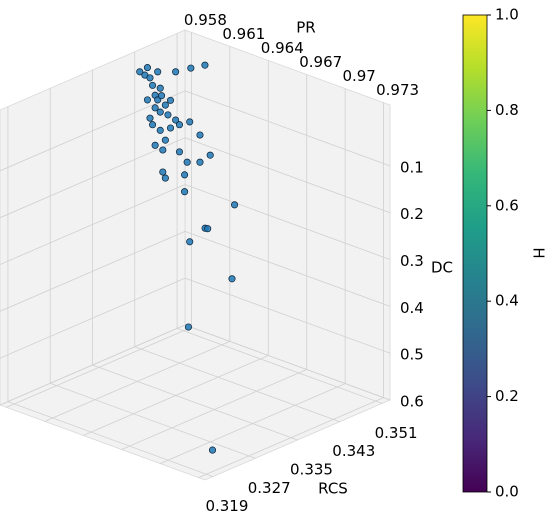  Describe the element at coordinates (442, 268) in the screenshot. I see `z-axis-label: DC` at that location.